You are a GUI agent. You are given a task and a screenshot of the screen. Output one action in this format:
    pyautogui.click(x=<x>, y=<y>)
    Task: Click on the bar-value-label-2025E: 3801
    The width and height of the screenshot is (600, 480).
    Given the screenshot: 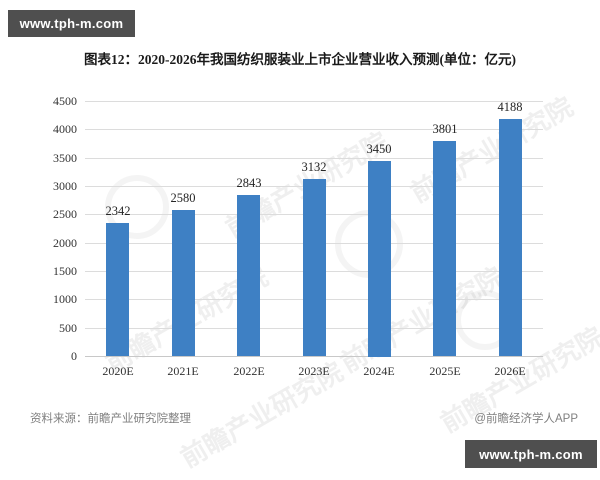 What is the action you would take?
    pyautogui.click(x=445, y=129)
    